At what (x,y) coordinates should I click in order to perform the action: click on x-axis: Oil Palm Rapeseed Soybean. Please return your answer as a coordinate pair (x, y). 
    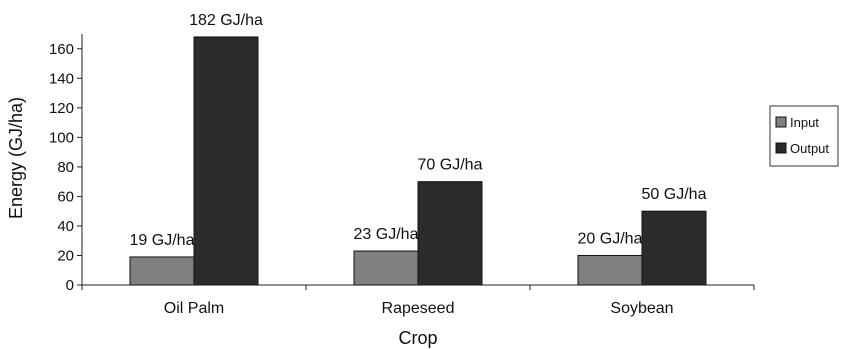
    Looking at the image, I should click on (418, 300).